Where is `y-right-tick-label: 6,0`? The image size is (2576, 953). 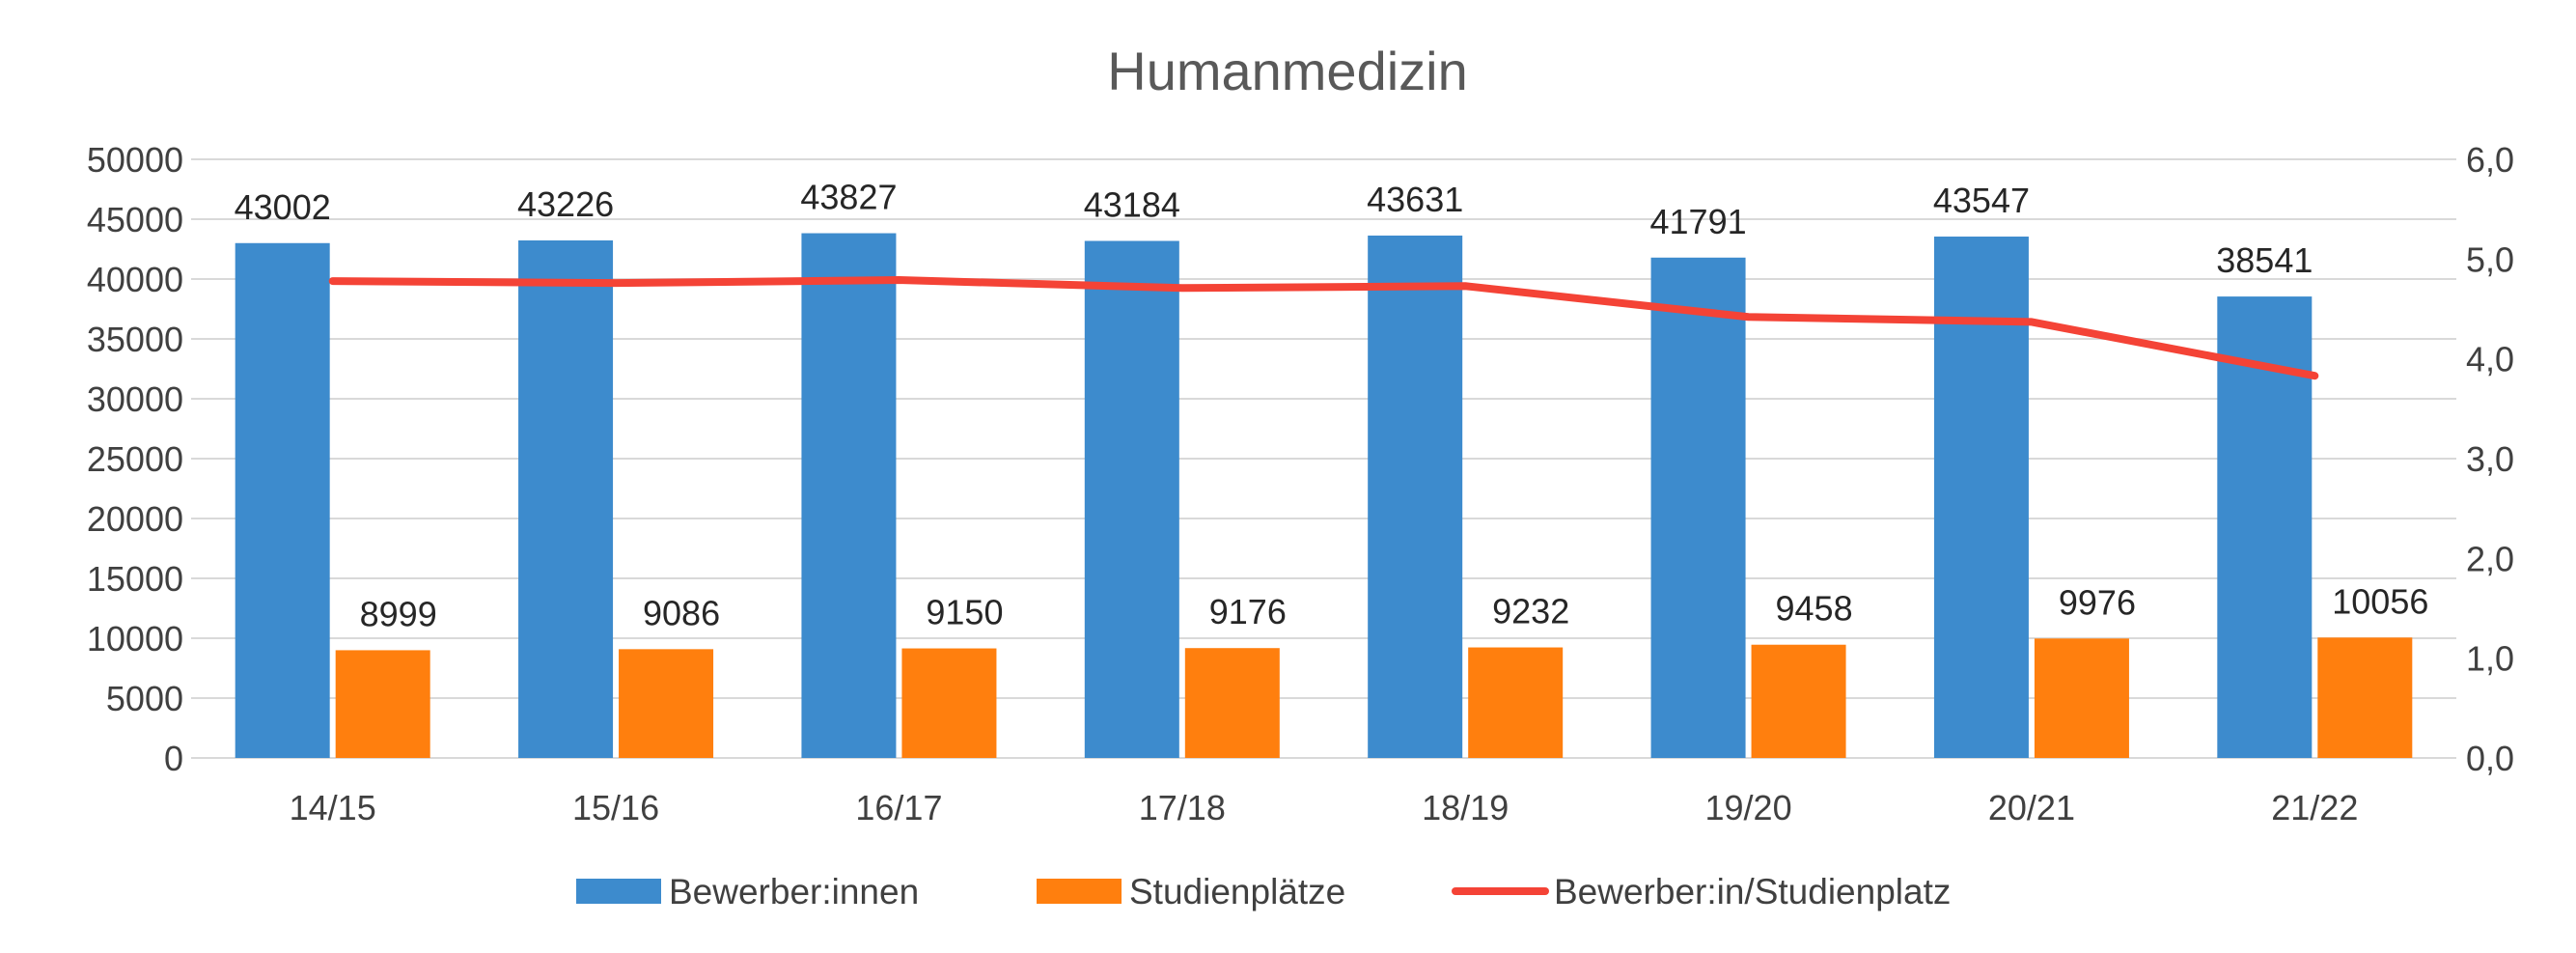 y-right-tick-label: 6,0 is located at coordinates (2490, 160).